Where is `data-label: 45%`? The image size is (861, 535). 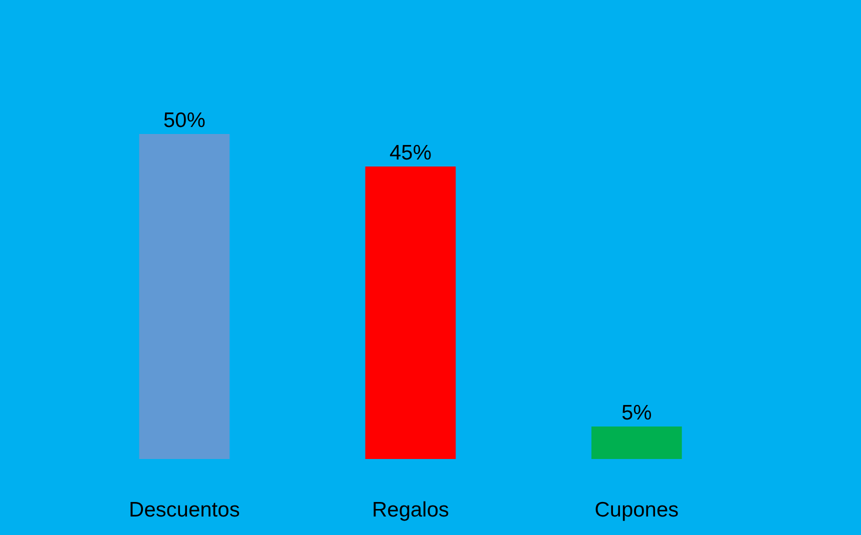 data-label: 45% is located at coordinates (410, 153).